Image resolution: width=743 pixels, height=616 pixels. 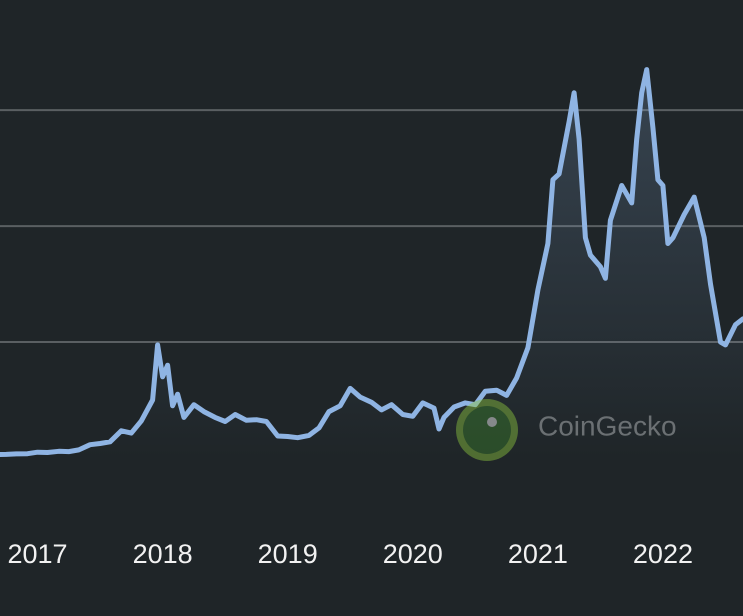 What do you see at coordinates (163, 554) in the screenshot?
I see `x-tick-label: 2018` at bounding box center [163, 554].